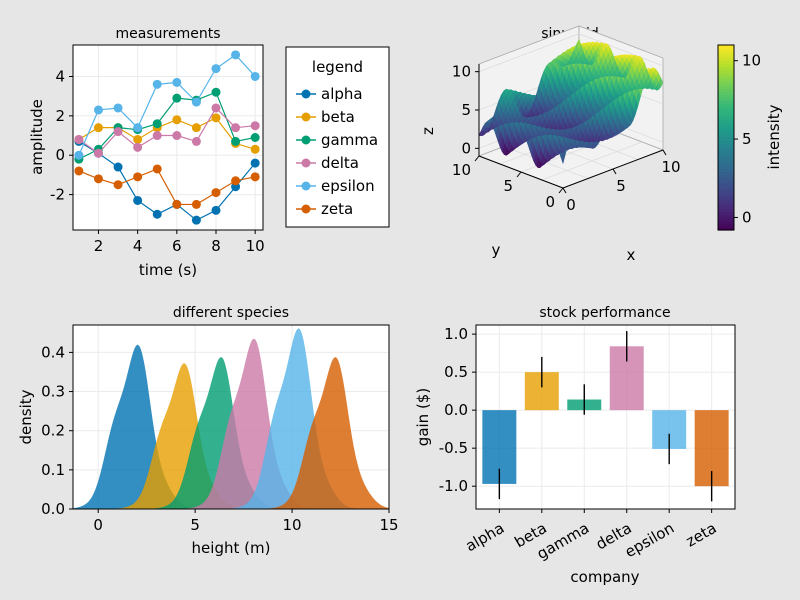 This screenshot has width=800, height=600. What do you see at coordinates (621, 186) in the screenshot?
I see `x-tick-label: 5` at bounding box center [621, 186].